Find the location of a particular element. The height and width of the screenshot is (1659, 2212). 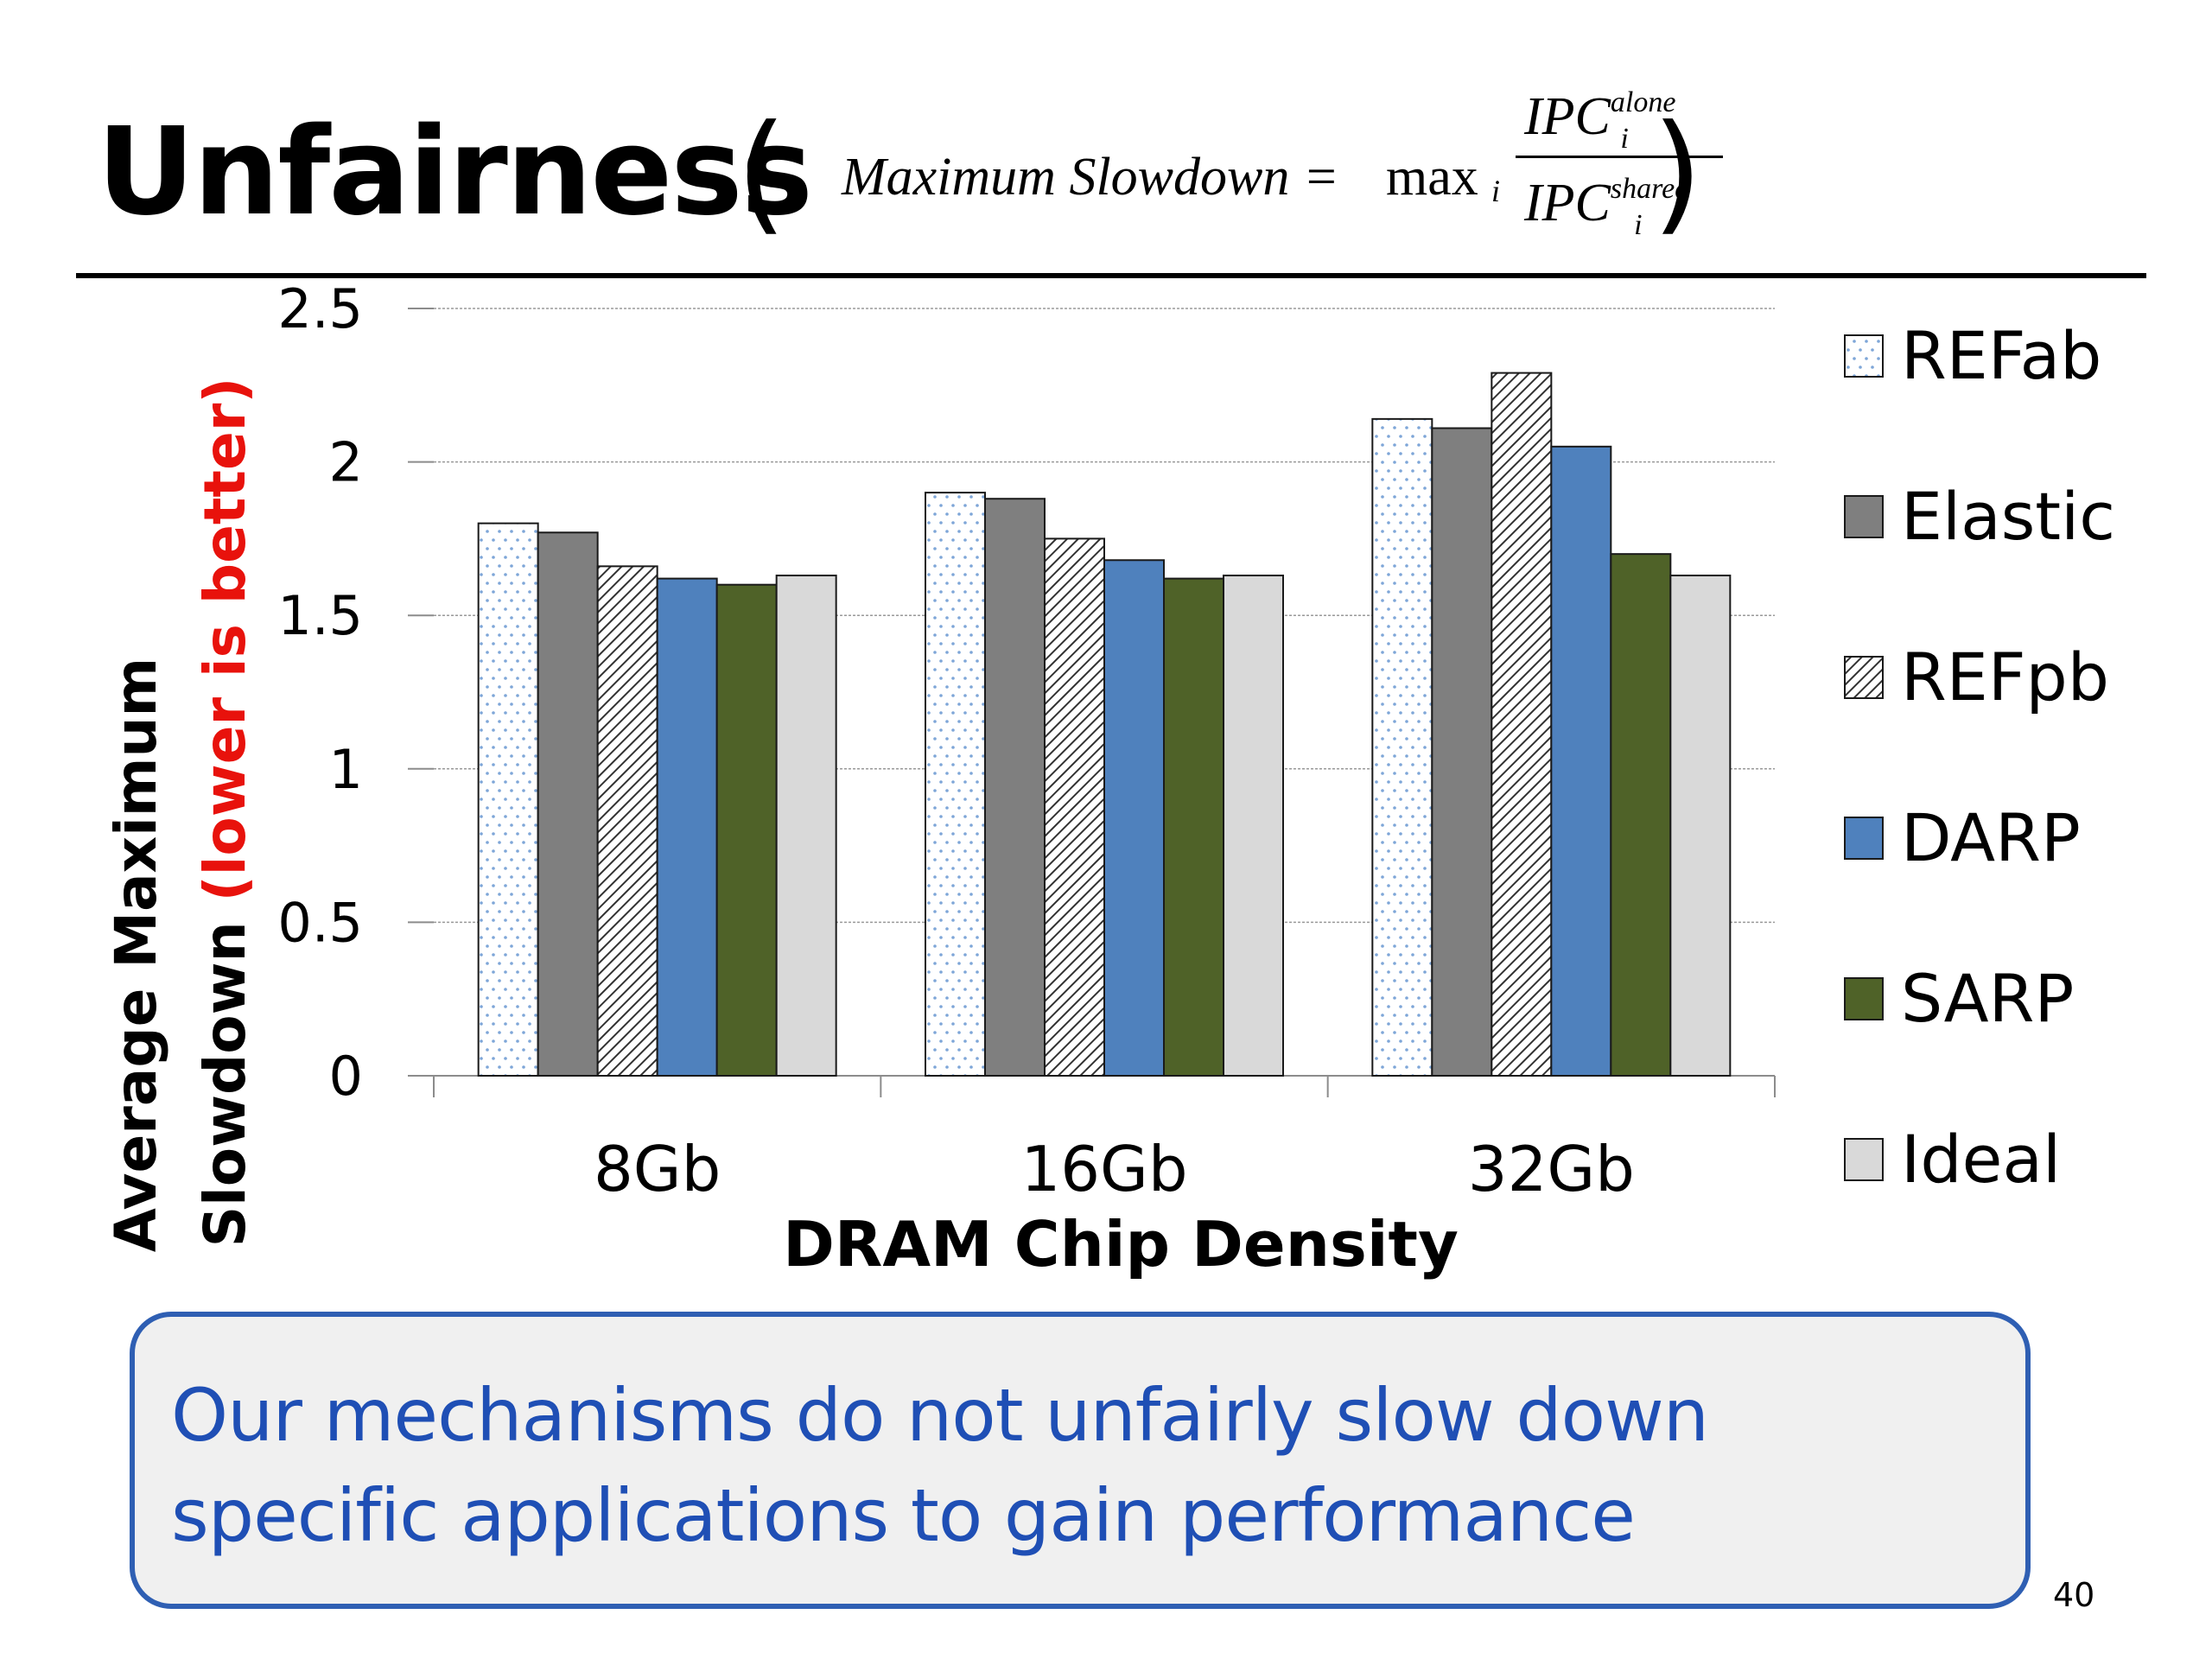

x-category-label: 32Gb is located at coordinates (1551, 1169).